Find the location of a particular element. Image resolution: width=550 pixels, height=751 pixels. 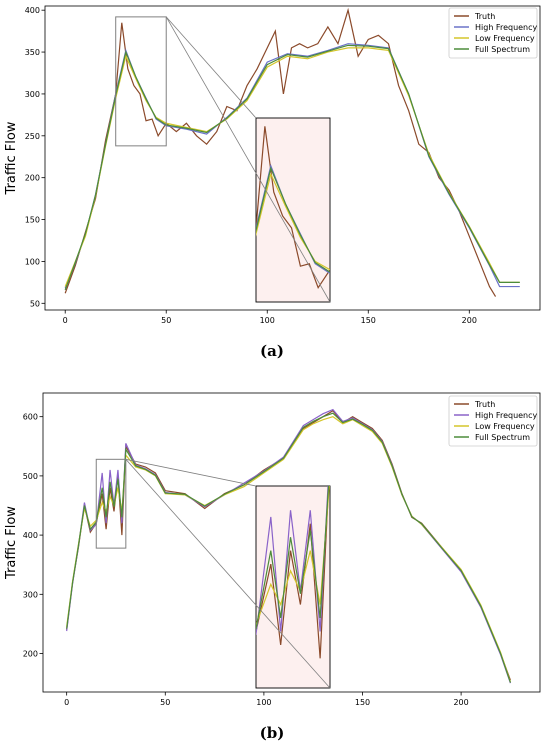

y-tick-label: 100 is located at coordinates (32, 261).